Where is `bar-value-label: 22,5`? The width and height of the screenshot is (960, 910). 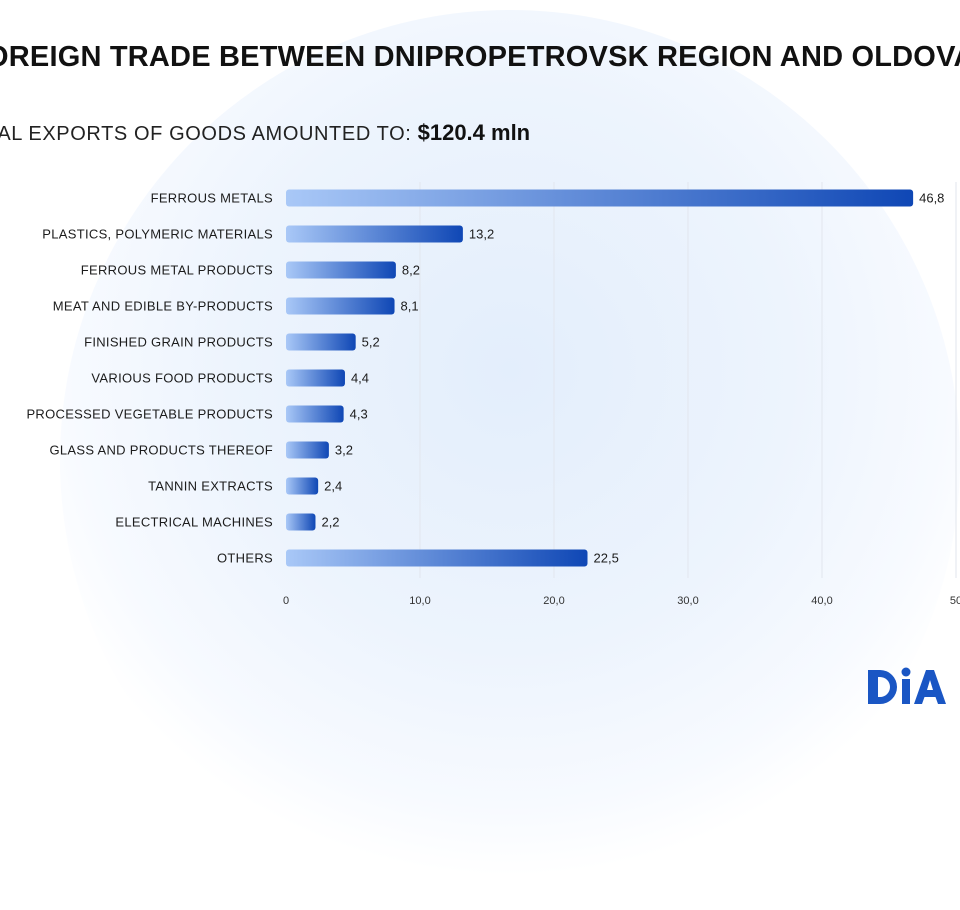 bar-value-label: 22,5 is located at coordinates (606, 558).